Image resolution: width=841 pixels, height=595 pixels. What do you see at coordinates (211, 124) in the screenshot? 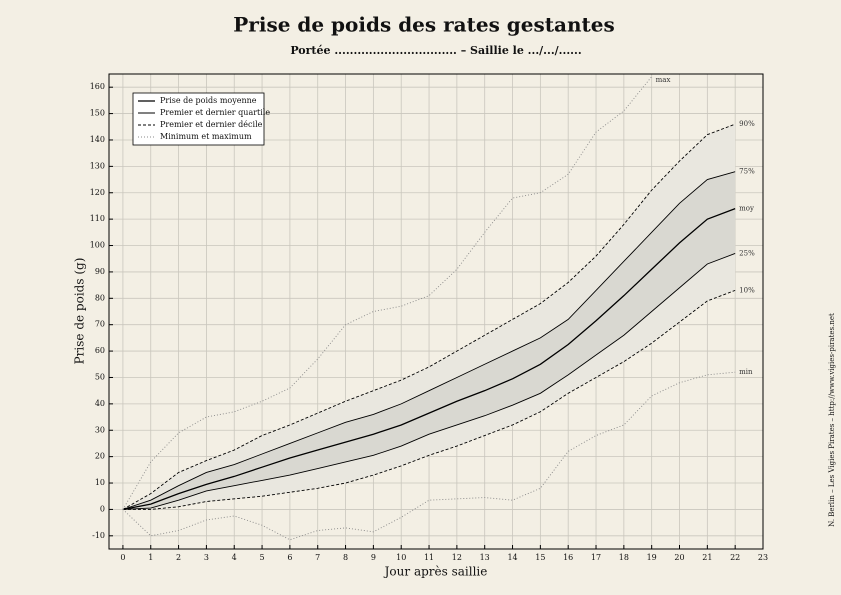
I see `legend-label: Premier et dernier décile` at bounding box center [211, 124].